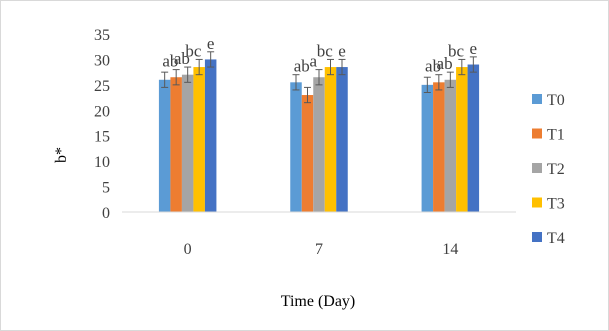  What do you see at coordinates (102, 111) in the screenshot?
I see `y-tick-label: 20` at bounding box center [102, 111].